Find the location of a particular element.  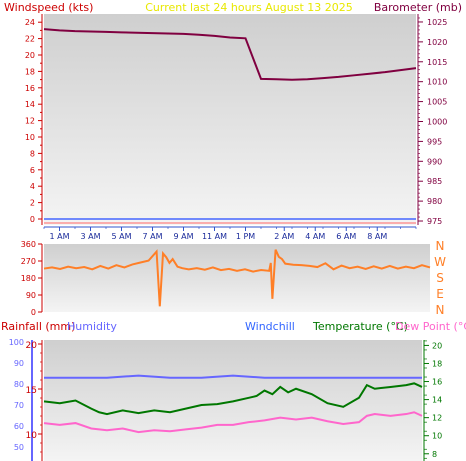

compass-letter: W is located at coordinates (440, 262).